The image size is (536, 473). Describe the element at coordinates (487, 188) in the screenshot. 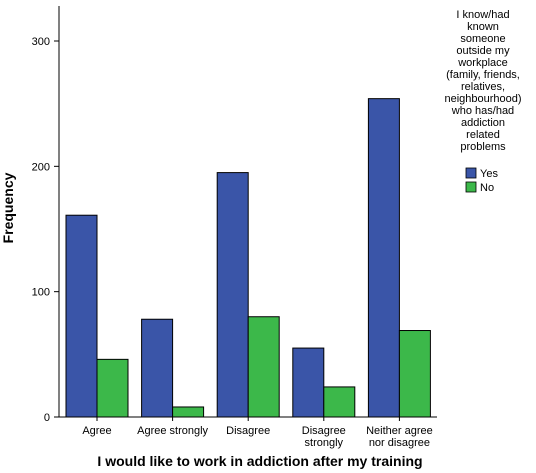

I see `legend-label-no: No` at that location.